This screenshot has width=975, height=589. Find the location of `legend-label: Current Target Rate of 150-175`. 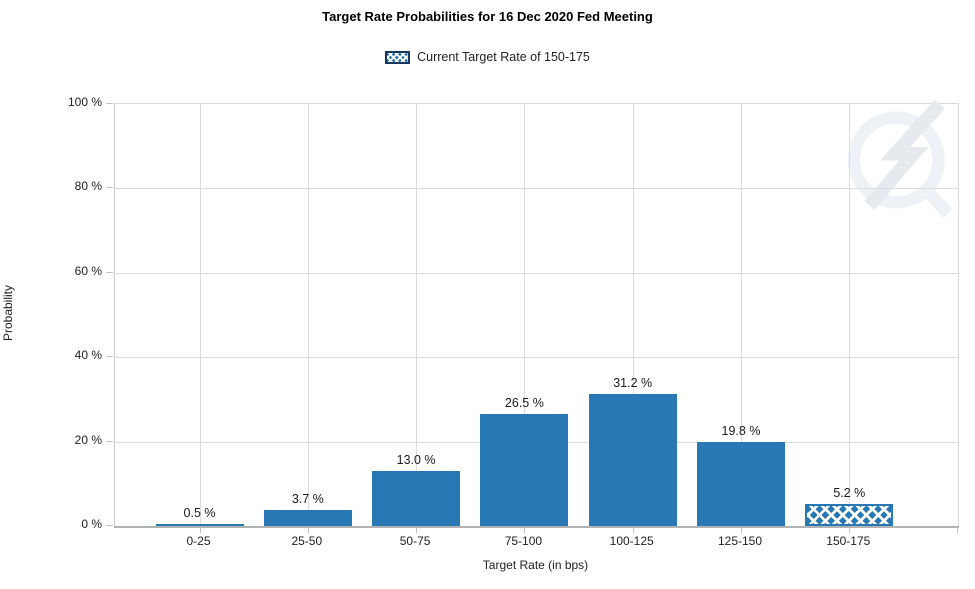

legend-label: Current Target Rate of 150-175 is located at coordinates (503, 57).